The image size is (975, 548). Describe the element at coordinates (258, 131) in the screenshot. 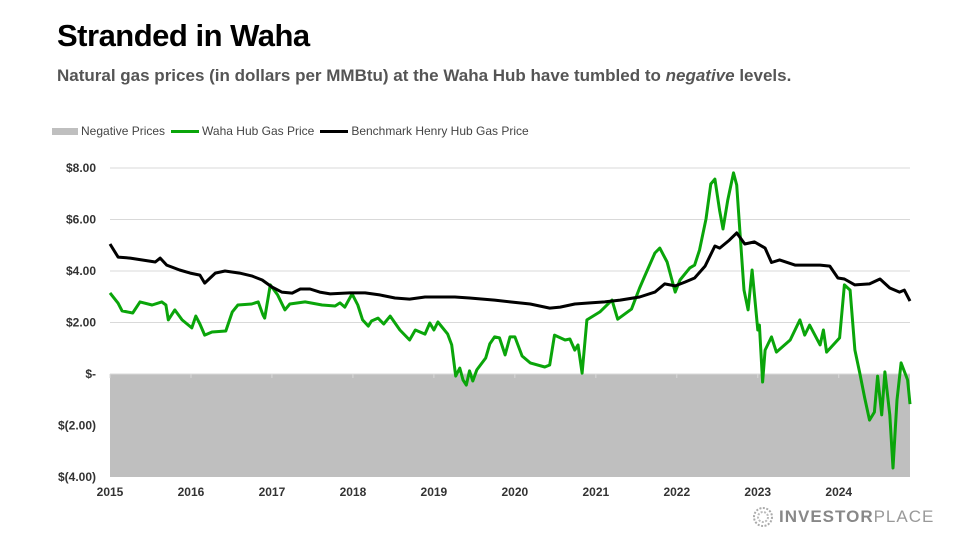

I see `legend-label: Waha Hub Gas Price` at that location.